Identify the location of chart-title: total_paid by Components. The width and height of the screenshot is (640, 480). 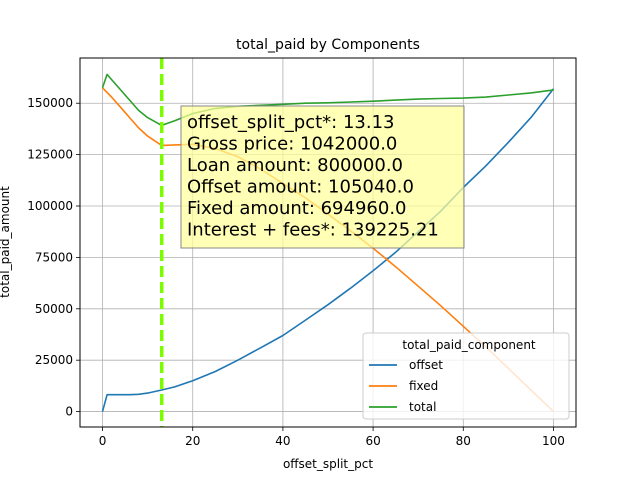
(328, 45).